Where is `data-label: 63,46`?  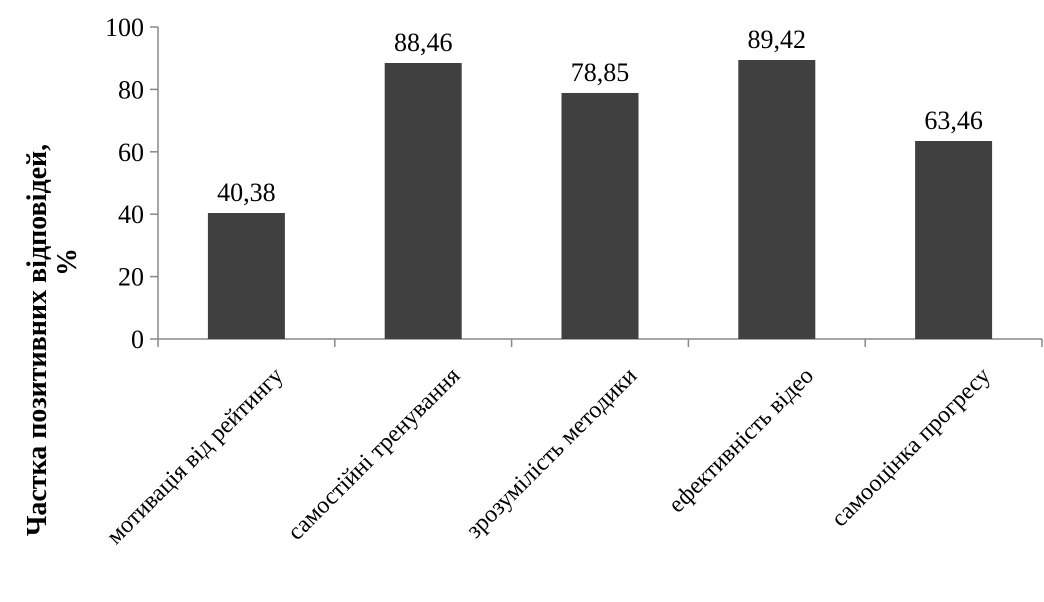
data-label: 63,46 is located at coordinates (953, 120).